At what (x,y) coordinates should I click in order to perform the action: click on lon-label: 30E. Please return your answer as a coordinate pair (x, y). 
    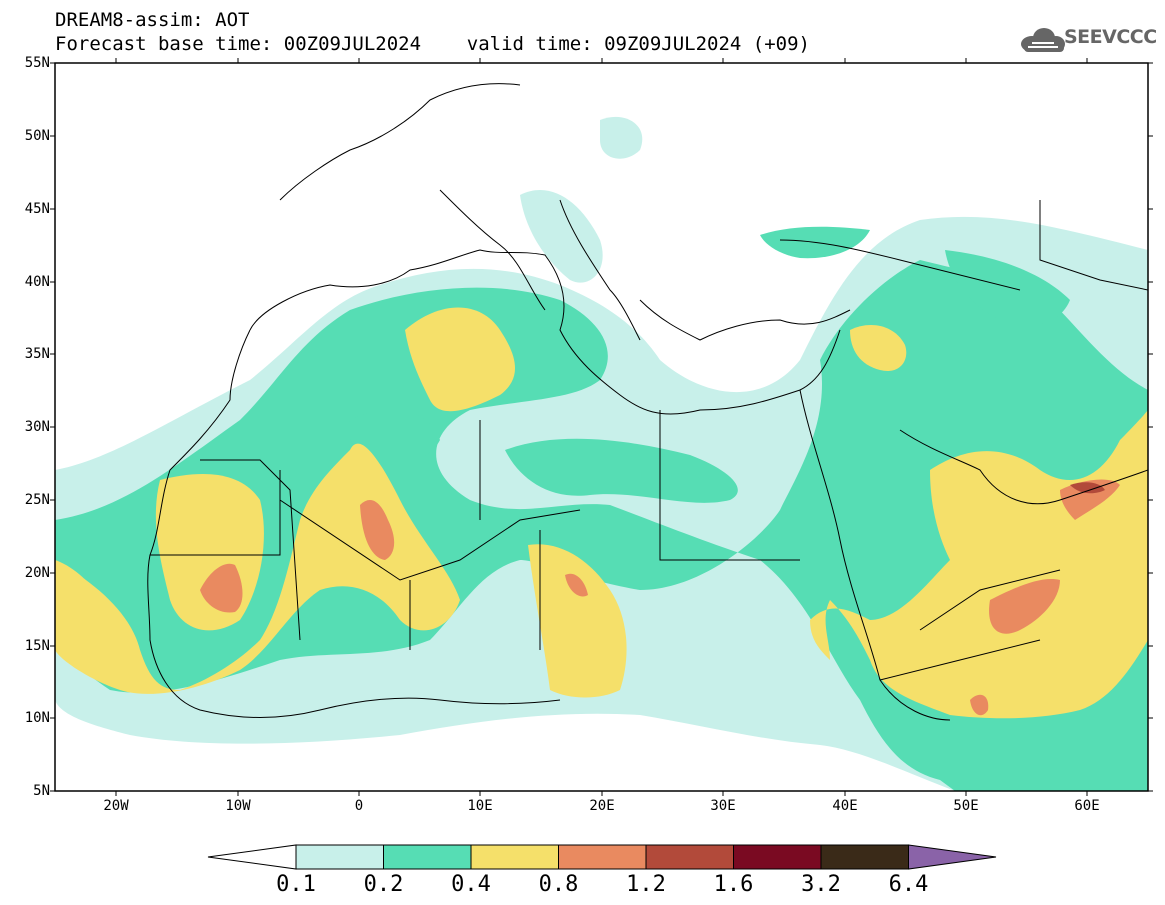
    Looking at the image, I should click on (723, 806).